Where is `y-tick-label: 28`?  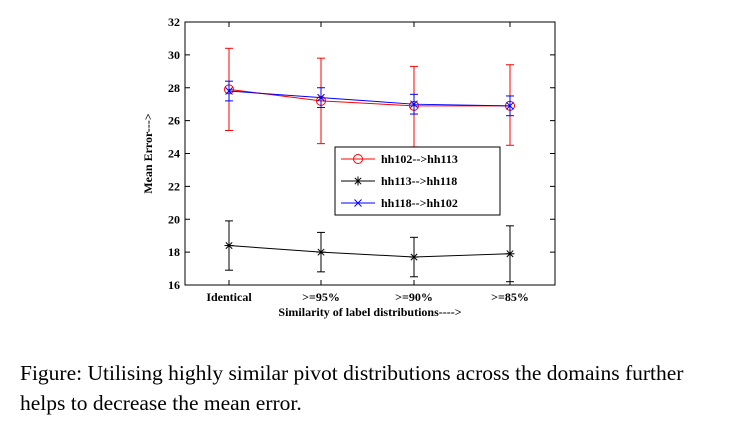
y-tick-label: 28 is located at coordinates (174, 88).